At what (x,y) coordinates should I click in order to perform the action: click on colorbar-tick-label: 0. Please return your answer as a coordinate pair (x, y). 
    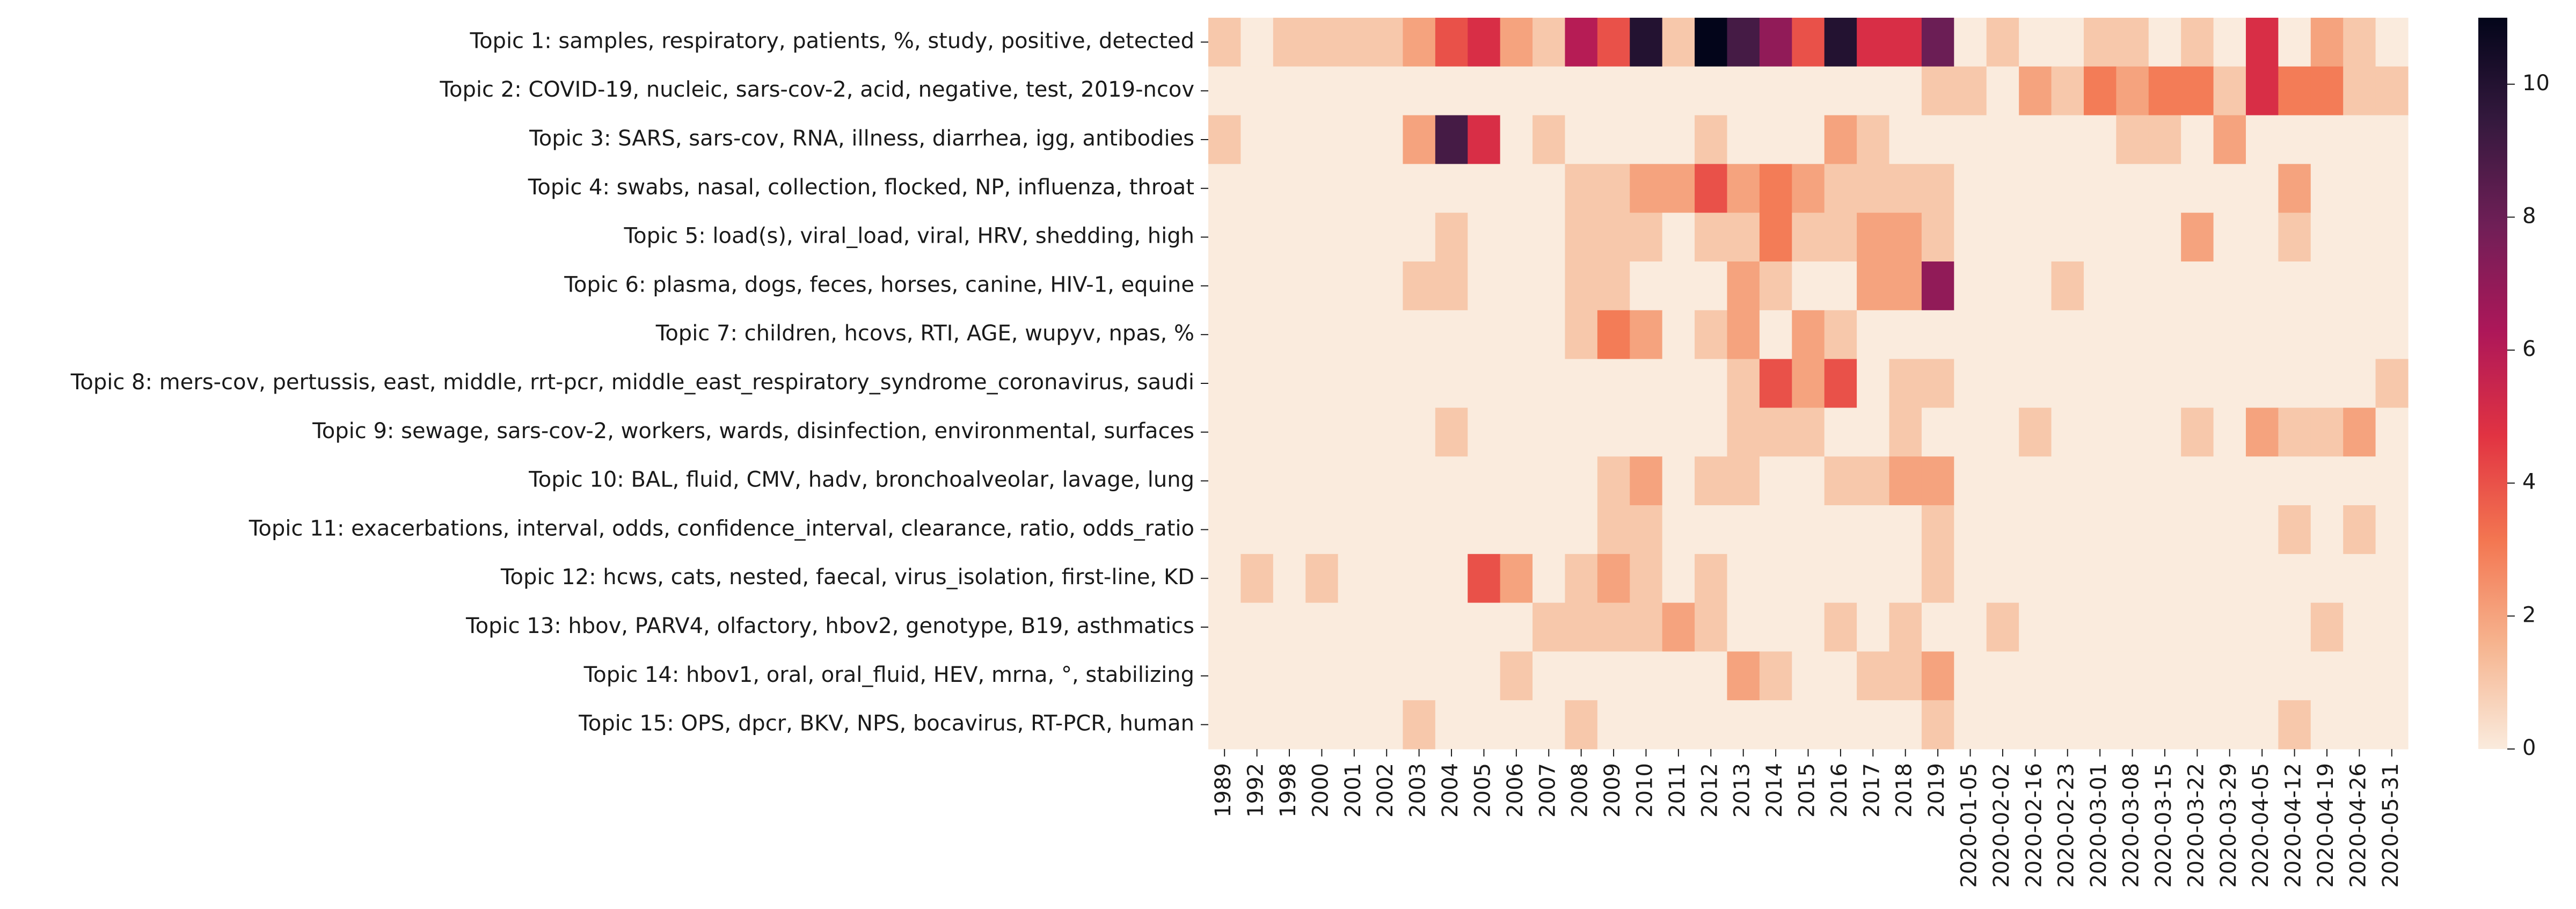
    Looking at the image, I should click on (2529, 748).